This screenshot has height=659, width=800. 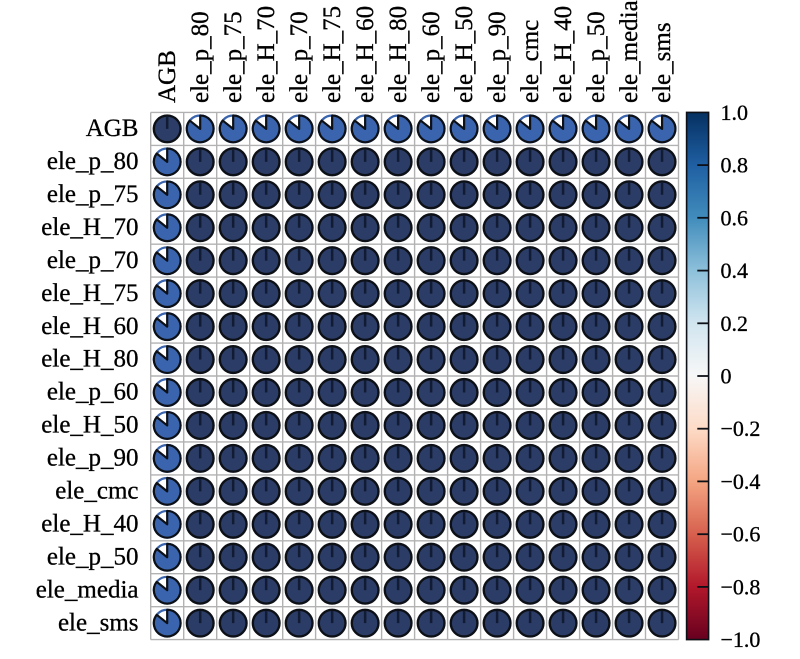 What do you see at coordinates (741, 481) in the screenshot?
I see `svg-text: −0.4` at bounding box center [741, 481].